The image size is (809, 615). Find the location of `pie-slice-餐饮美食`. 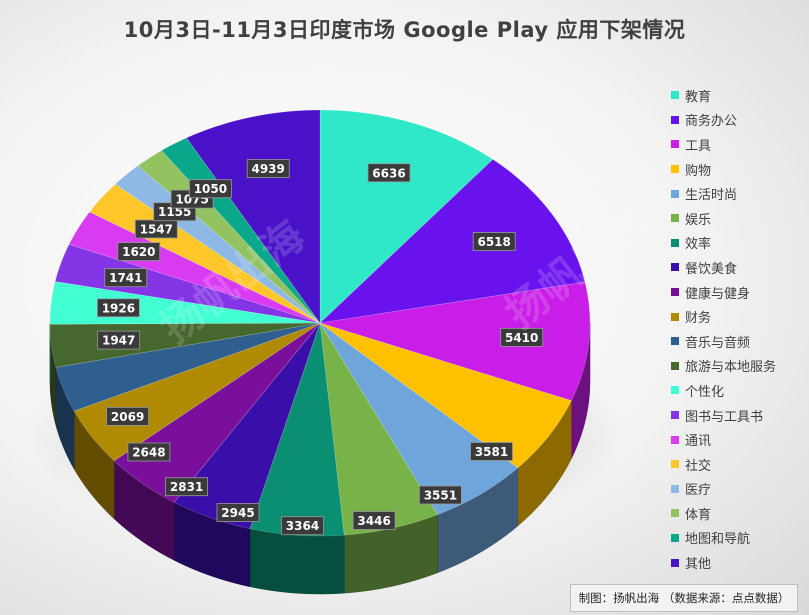

pie-slice-餐饮美食 is located at coordinates (247, 426).